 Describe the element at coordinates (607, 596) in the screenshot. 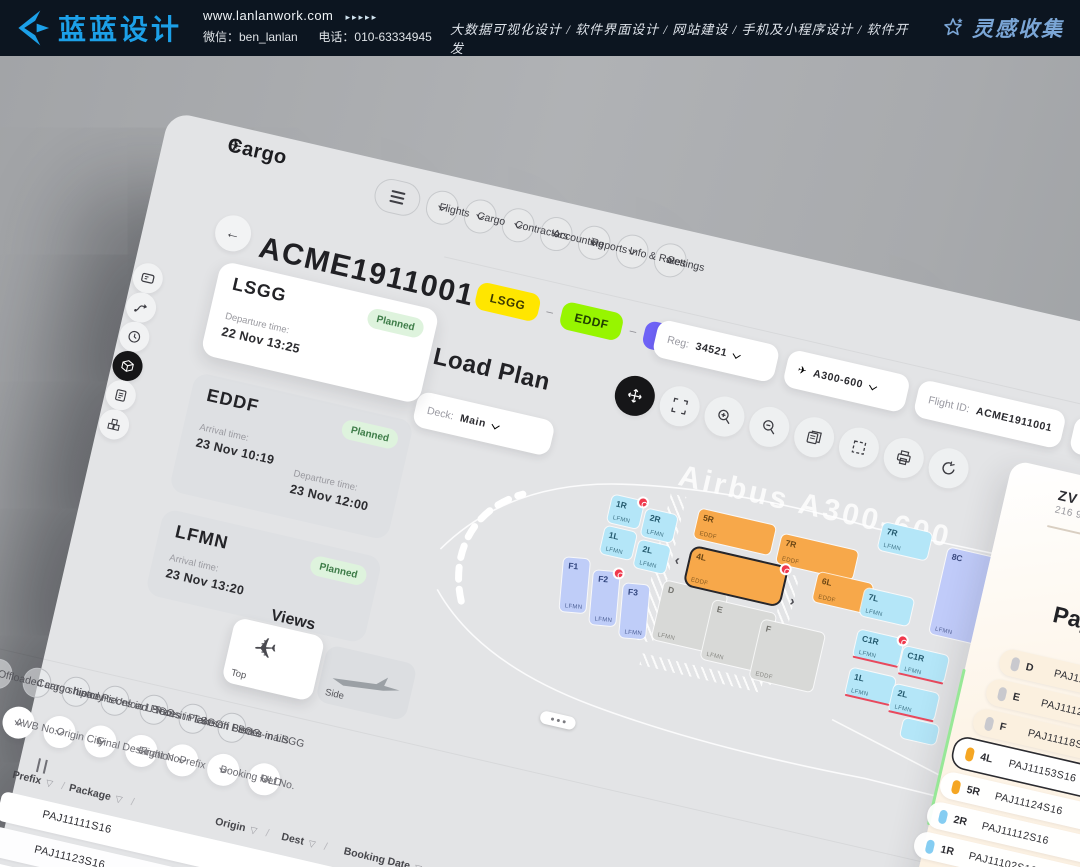

I see `cargo-position: F2 LFMN` at that location.